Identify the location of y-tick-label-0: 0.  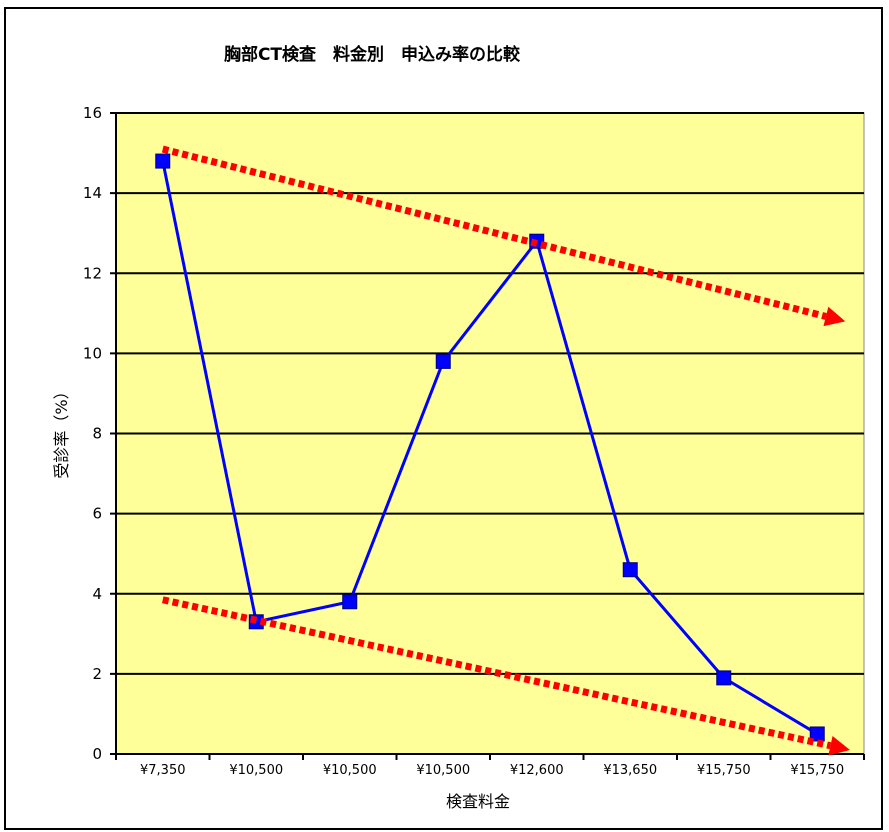
(97, 754).